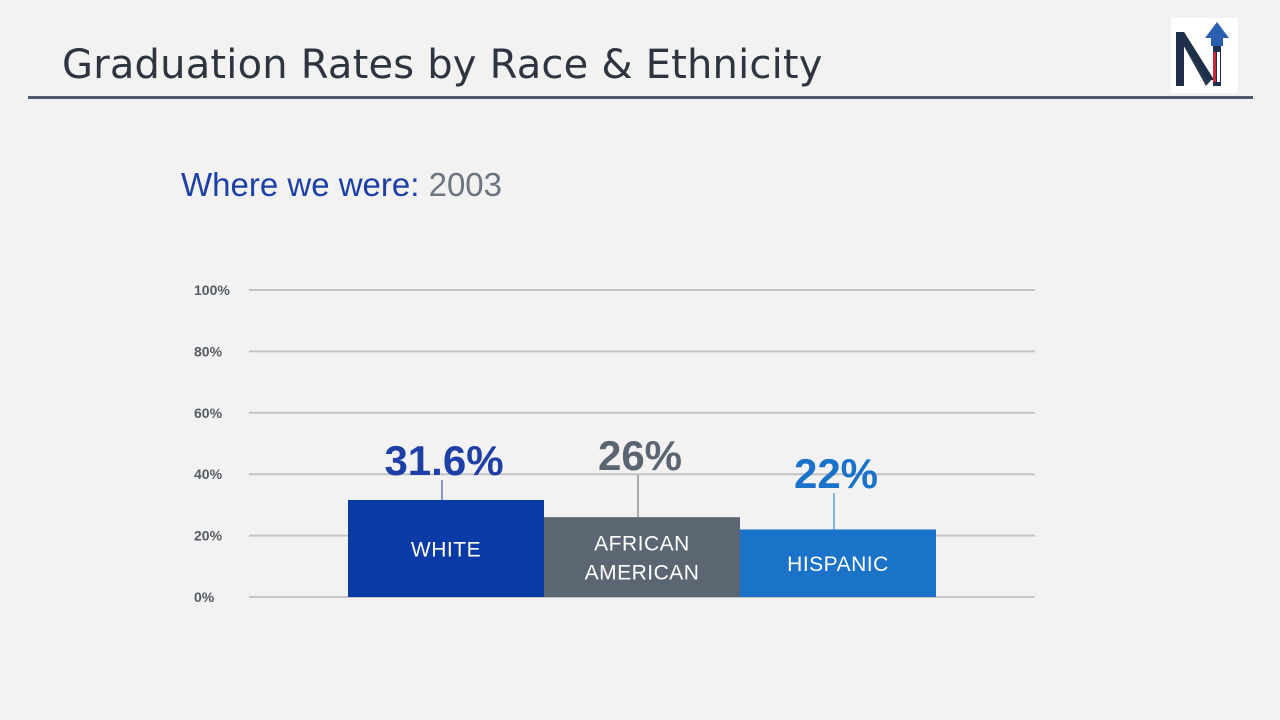 This screenshot has height=720, width=1280. I want to click on subtitle-lead: Where we were:, so click(300, 184).